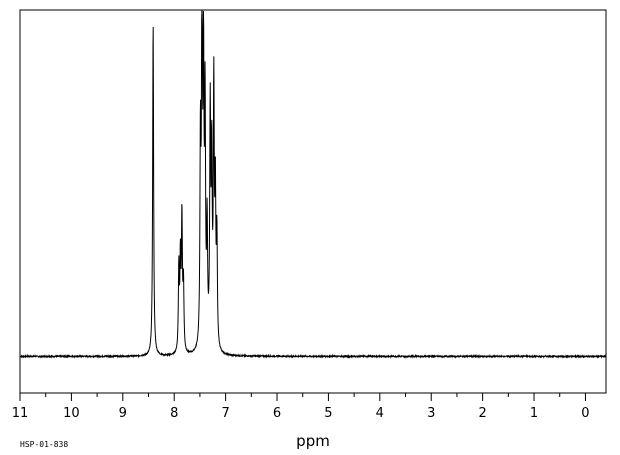  I want to click on x-tick-label: 5, so click(328, 413).